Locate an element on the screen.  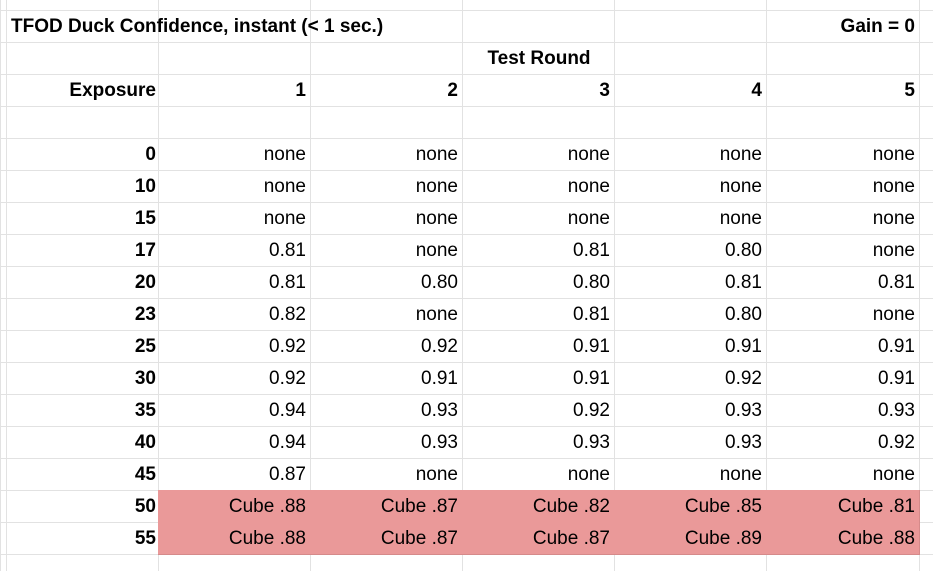
exposure-cell: 20 is located at coordinates (145, 282).